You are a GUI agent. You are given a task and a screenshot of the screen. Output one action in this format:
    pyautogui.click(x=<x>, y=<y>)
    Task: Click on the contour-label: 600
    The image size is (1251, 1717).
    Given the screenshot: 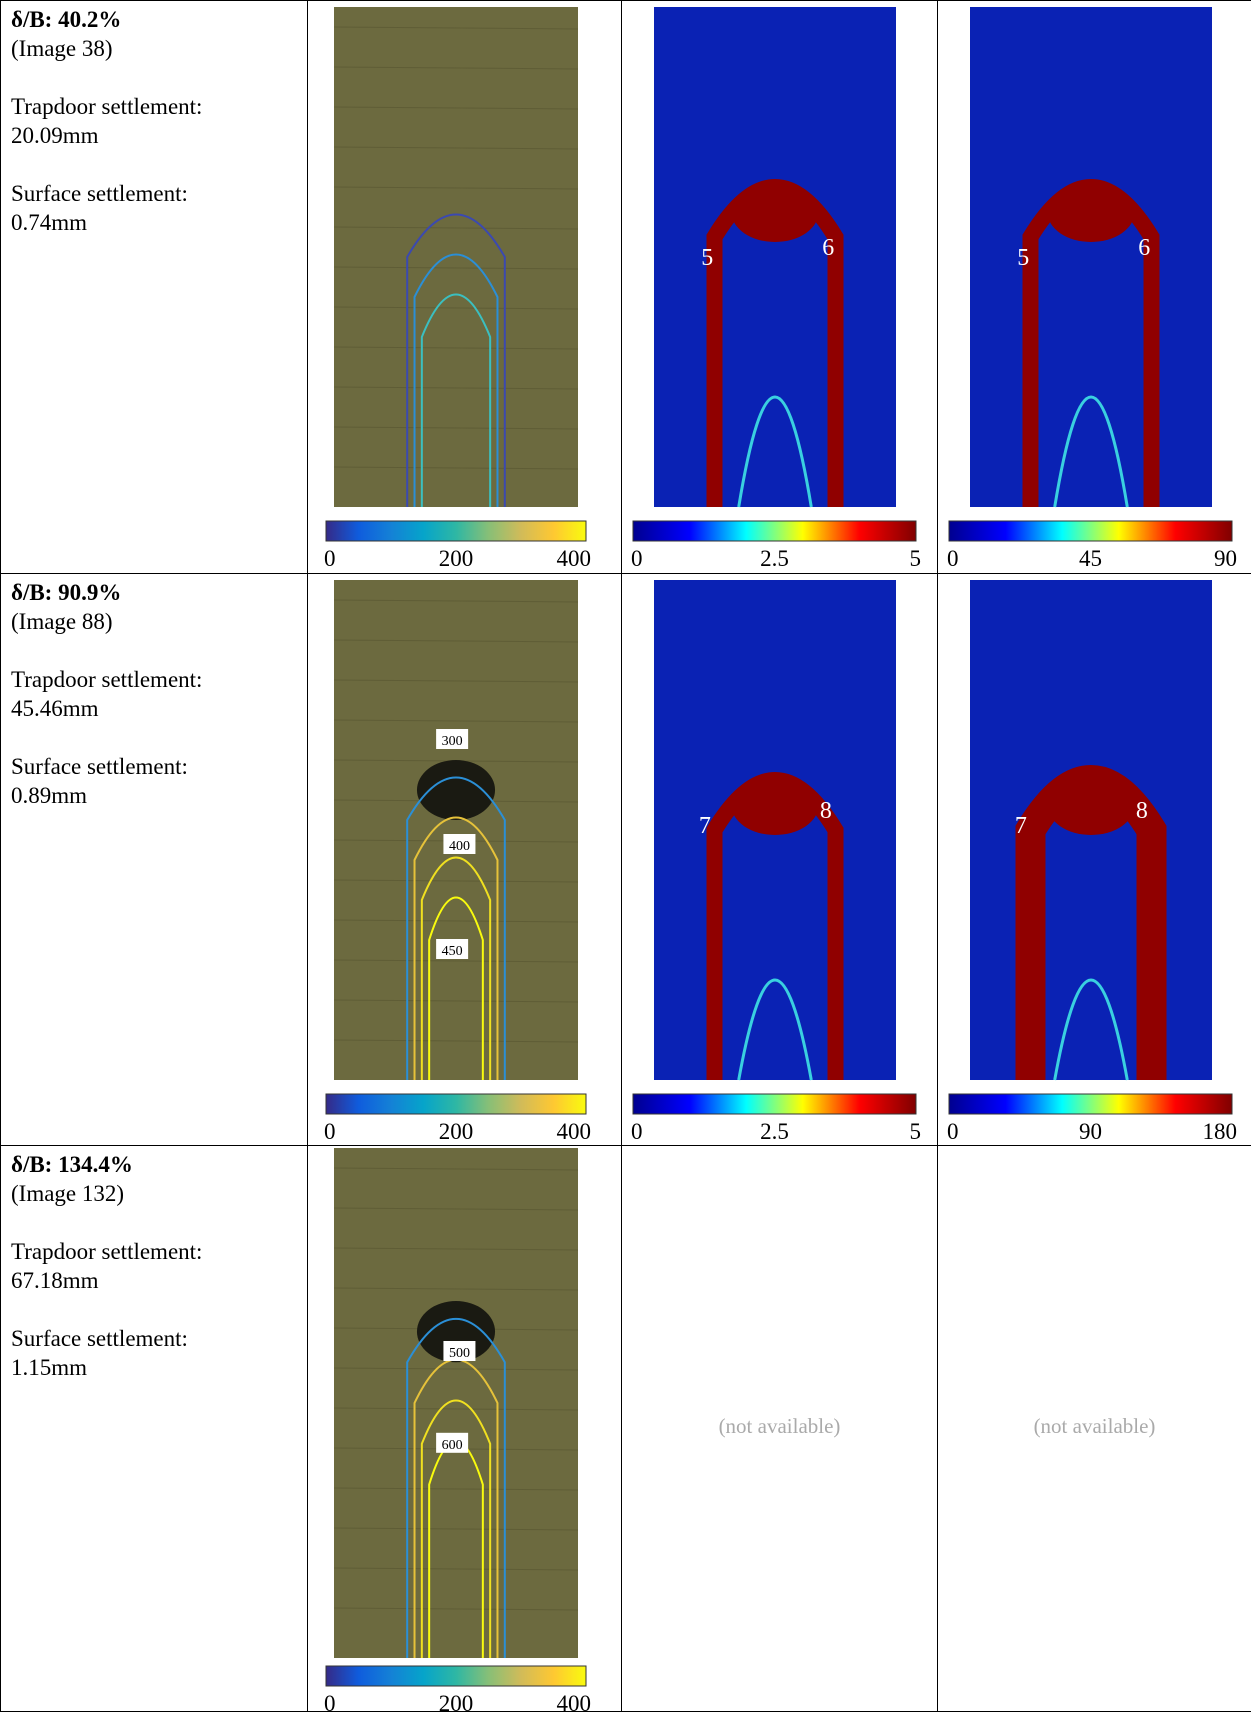 What is the action you would take?
    pyautogui.click(x=452, y=1445)
    